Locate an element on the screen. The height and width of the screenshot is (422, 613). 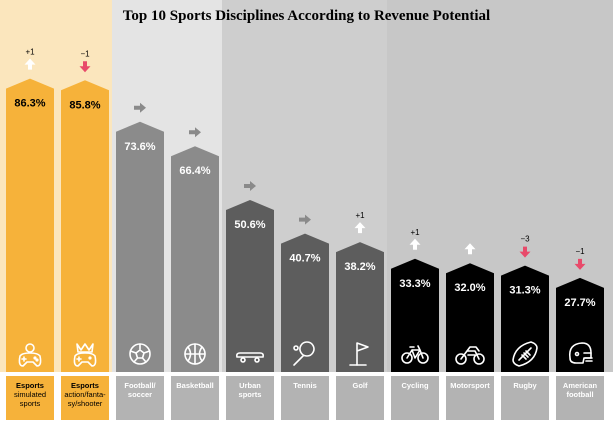
value-label: 32.0% is located at coordinates (469, 288).